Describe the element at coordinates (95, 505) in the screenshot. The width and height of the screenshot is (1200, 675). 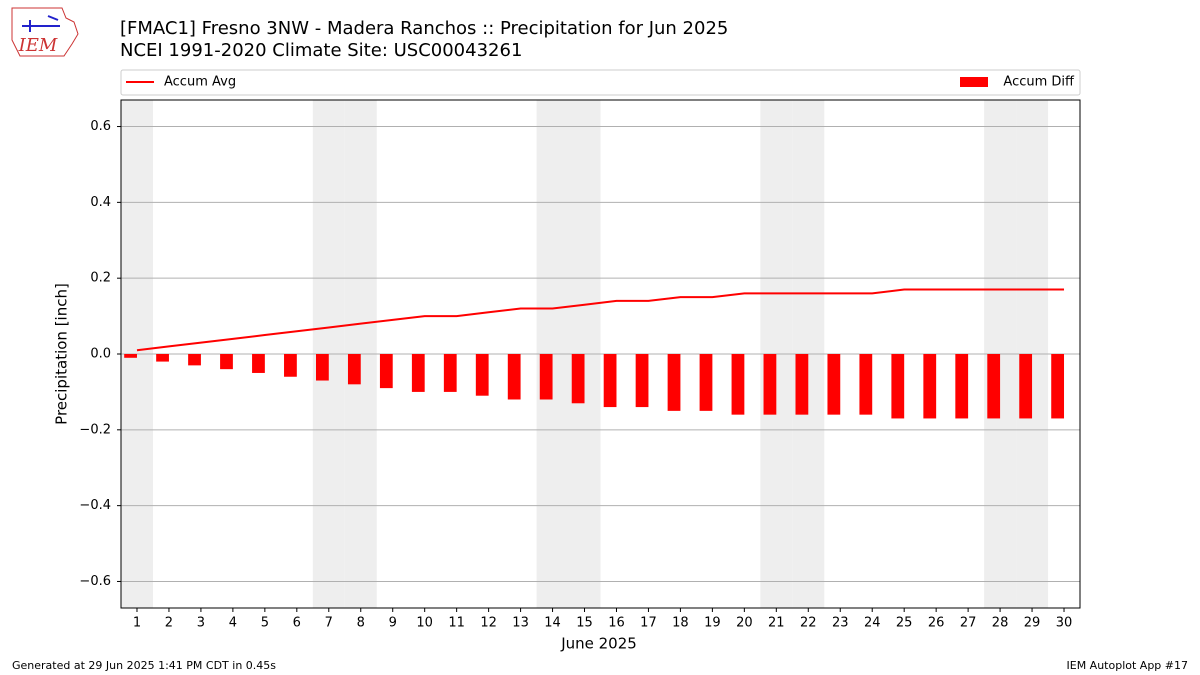
I see `y-tick-label: −0.4` at that location.